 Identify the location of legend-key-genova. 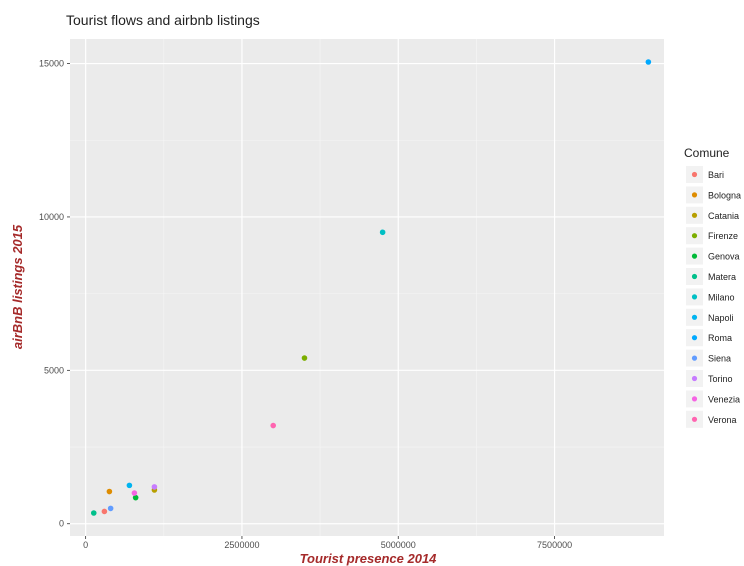
(694, 256).